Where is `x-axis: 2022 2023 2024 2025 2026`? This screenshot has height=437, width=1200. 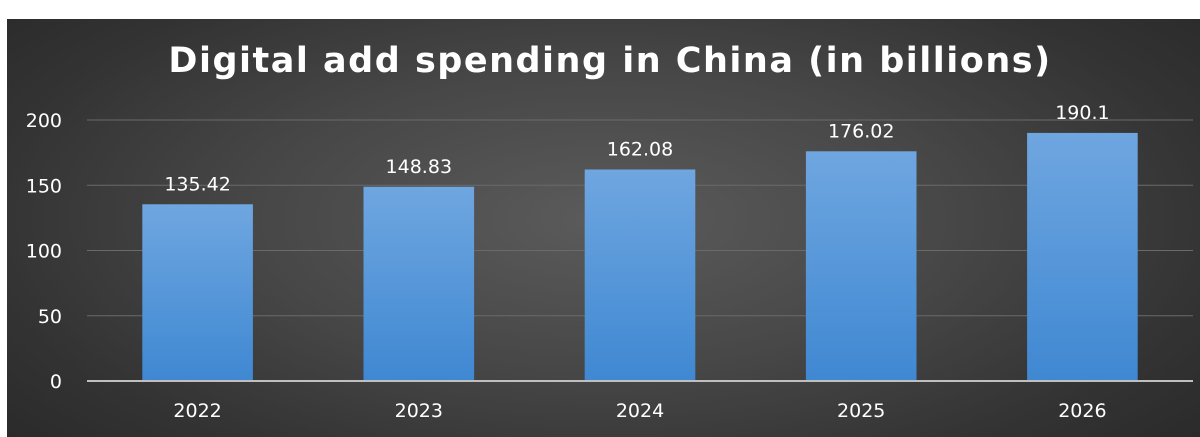 x-axis: 2022 2023 2024 2025 2026 is located at coordinates (640, 401).